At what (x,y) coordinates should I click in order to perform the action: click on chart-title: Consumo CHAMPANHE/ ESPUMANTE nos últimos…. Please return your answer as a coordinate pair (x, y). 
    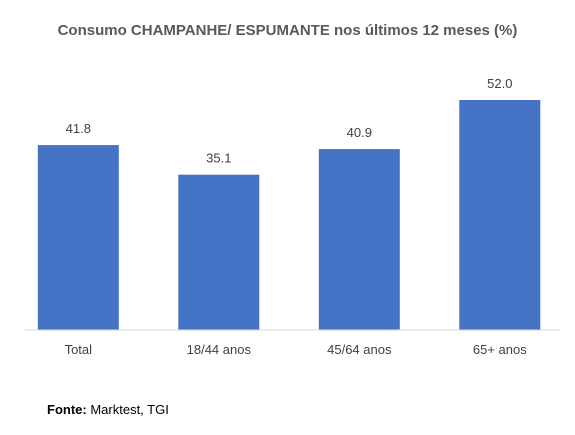
    Looking at the image, I should click on (287, 30).